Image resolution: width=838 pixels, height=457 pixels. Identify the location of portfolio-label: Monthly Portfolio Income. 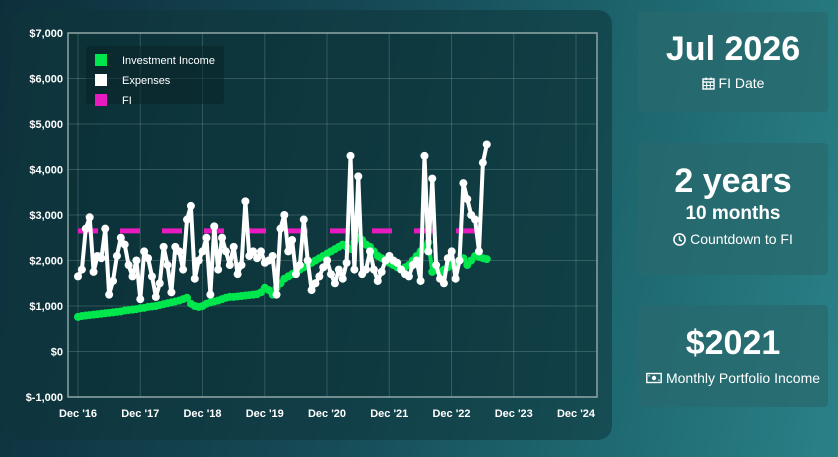
(743, 378).